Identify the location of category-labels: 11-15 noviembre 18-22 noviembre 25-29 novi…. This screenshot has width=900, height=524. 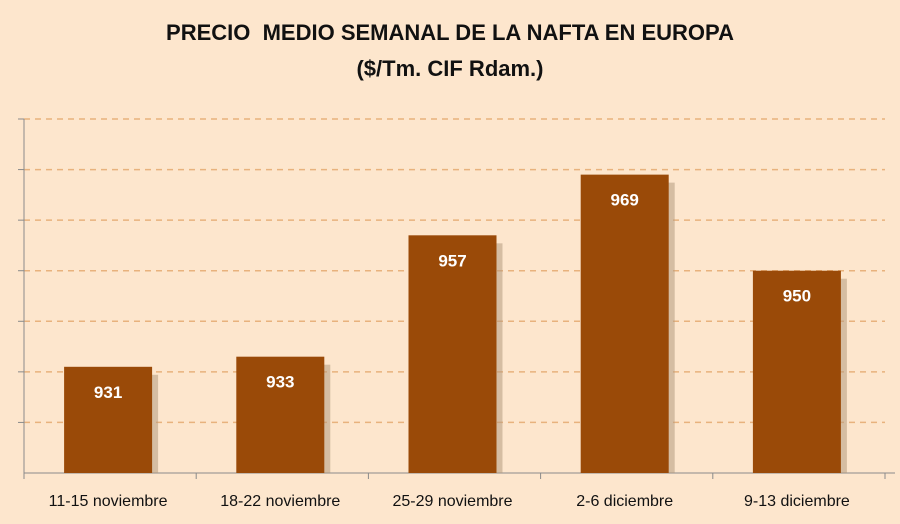
(449, 501).